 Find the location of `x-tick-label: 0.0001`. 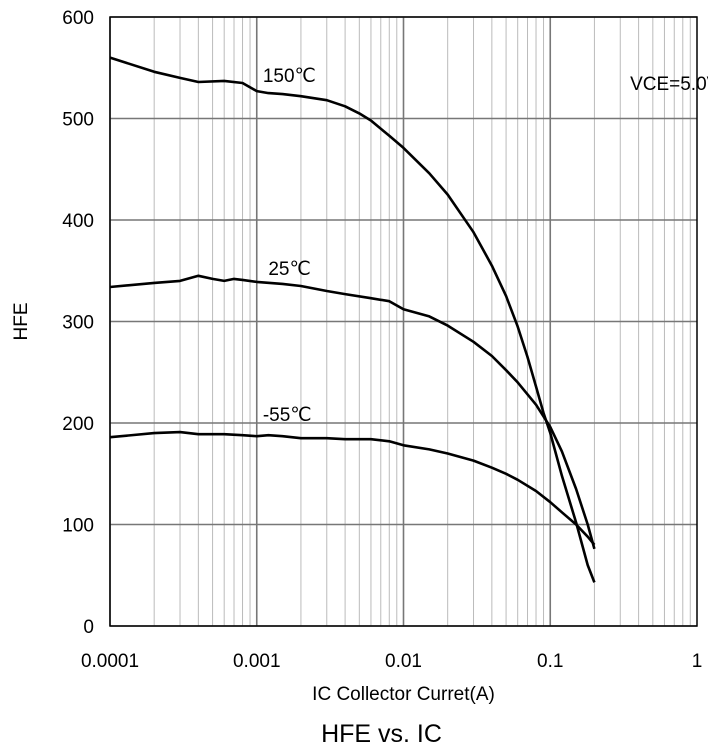

x-tick-label: 0.0001 is located at coordinates (110, 661).